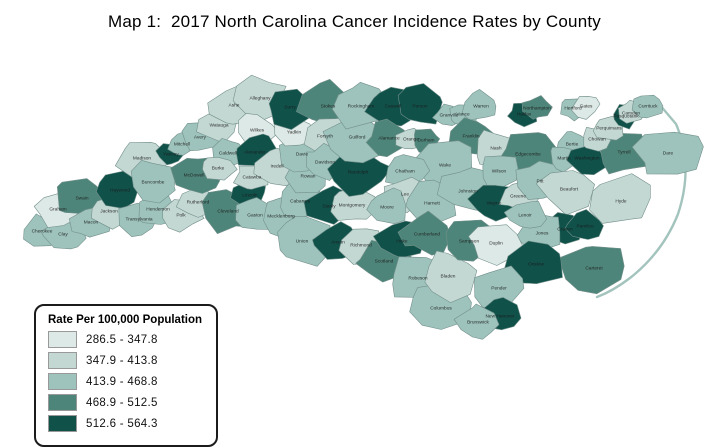 The height and width of the screenshot is (448, 709). Describe the element at coordinates (63, 235) in the screenshot. I see `county-label-clay: Clay` at that location.